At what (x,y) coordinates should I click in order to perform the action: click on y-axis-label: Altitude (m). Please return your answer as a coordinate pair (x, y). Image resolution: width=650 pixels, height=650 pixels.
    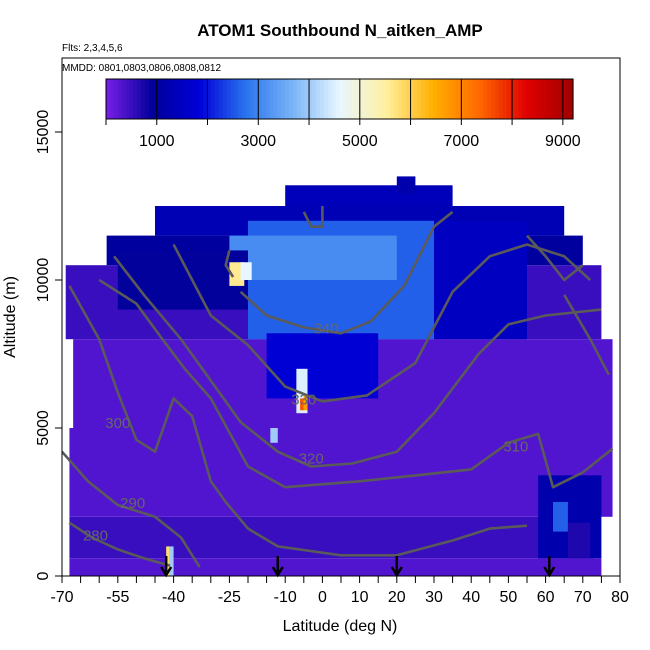
    Looking at the image, I should click on (10, 317).